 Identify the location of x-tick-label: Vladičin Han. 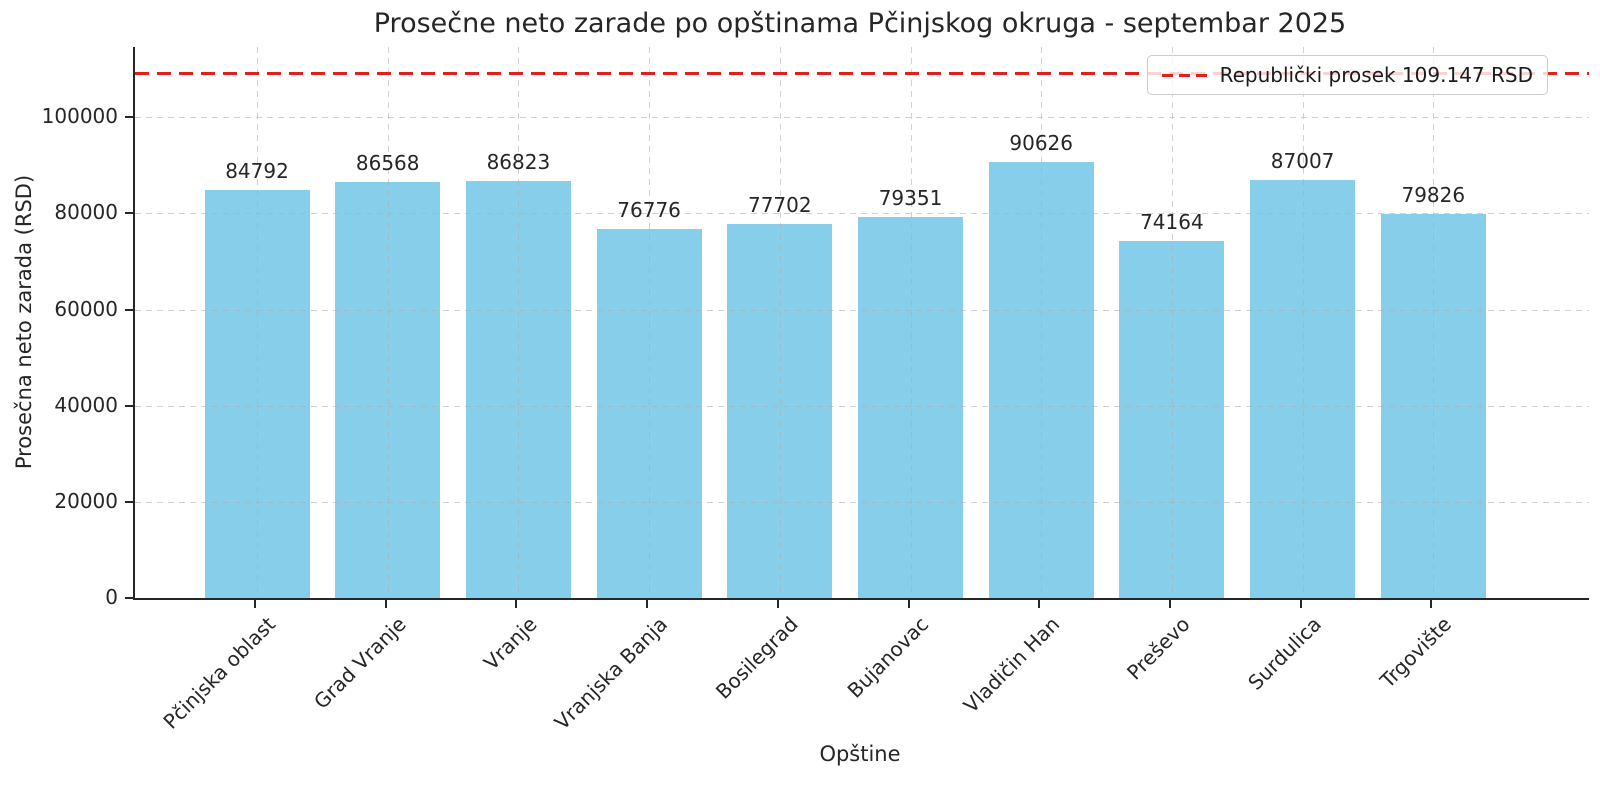
(1011, 665).